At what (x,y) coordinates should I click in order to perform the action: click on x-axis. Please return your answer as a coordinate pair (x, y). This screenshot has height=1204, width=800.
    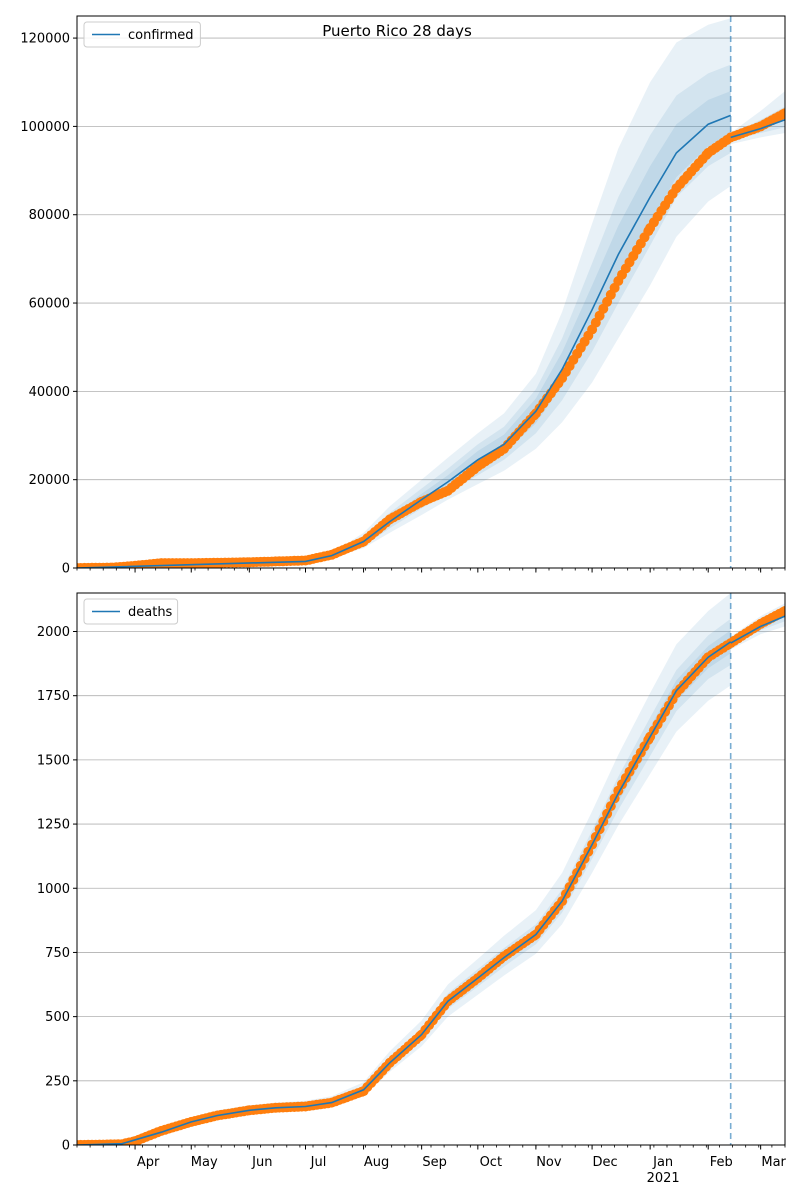
    Looking at the image, I should click on (431, 570).